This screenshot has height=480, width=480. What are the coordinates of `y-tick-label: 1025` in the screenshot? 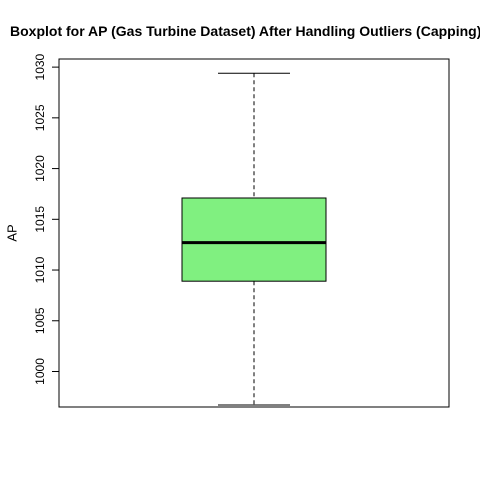 It's located at (40, 117).